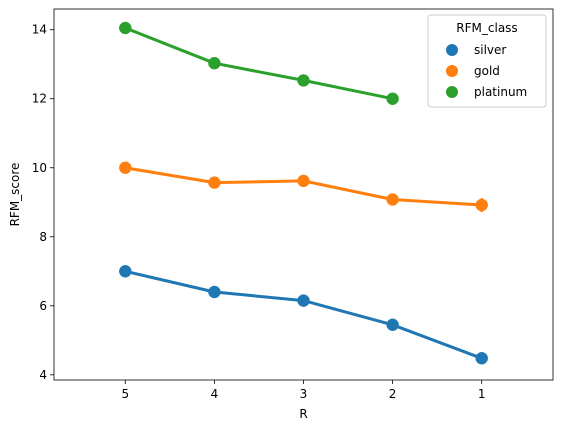 This screenshot has height=430, width=562. I want to click on legend-title: RFM_class, so click(486, 28).